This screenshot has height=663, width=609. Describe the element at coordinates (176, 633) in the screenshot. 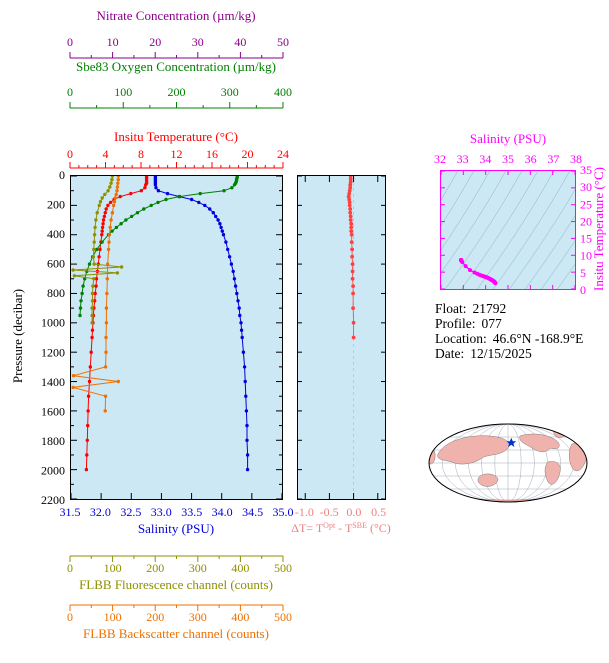

I see `backscatter-axis-title: FLBB Backscatter channel (counts)` at that location.